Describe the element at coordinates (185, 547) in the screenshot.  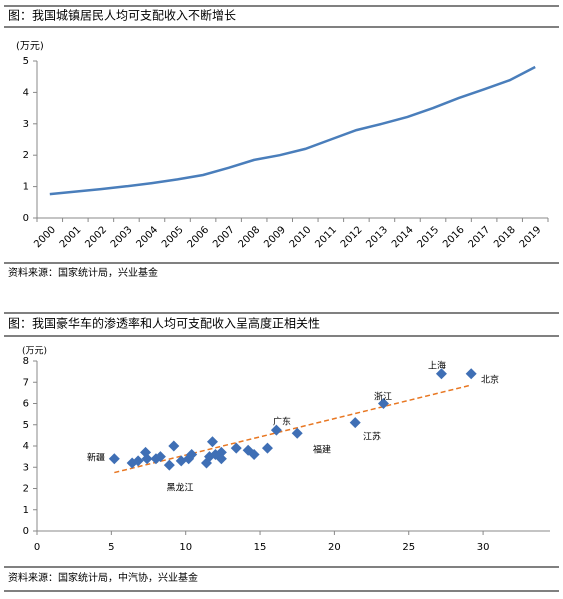
I see `x-tick-label: 10` at that location.